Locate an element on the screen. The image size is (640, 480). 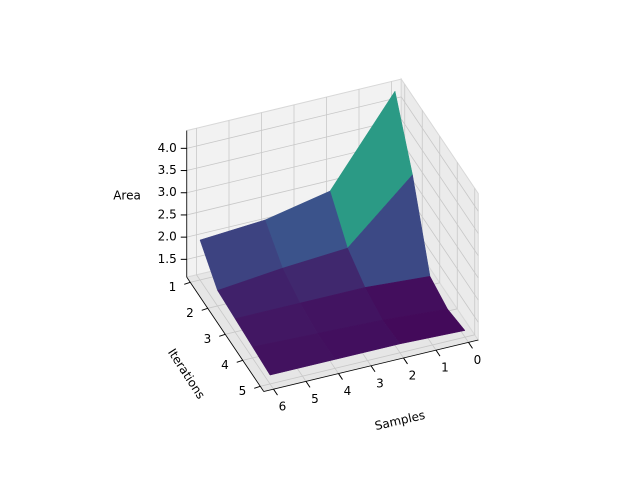
y-tick-label: 4 is located at coordinates (225, 365).